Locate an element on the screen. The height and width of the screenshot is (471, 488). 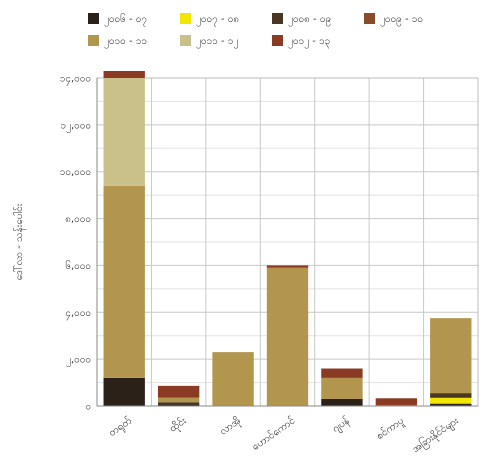
legend-label: ၂၀၁၂ - ၁၃ is located at coordinates (309, 42).